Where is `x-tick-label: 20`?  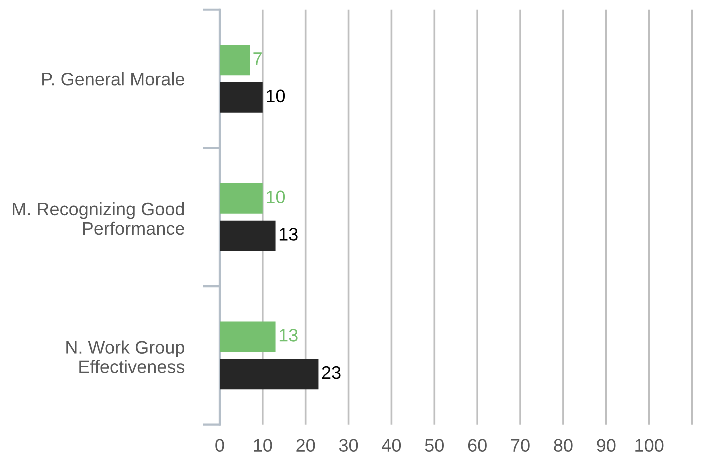
x-tick-label: 20 is located at coordinates (306, 445).